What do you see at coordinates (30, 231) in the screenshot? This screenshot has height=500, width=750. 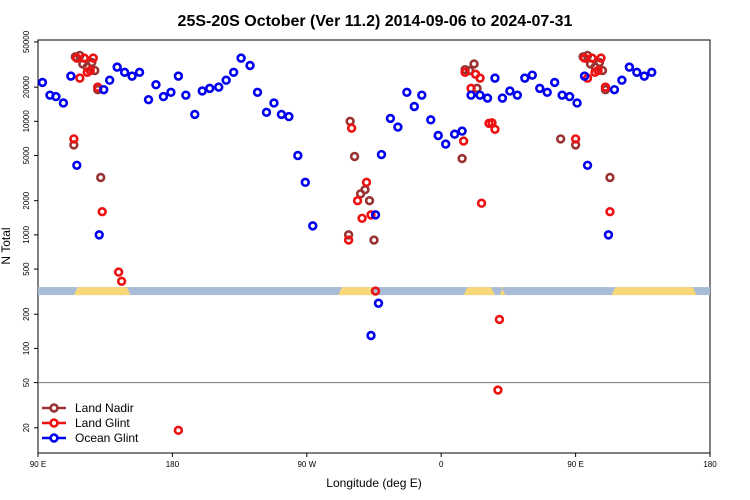 I see `y-axis: 20 50 100 200 500 1000 2000 5000 10000 20000 50000` at bounding box center [30, 231].